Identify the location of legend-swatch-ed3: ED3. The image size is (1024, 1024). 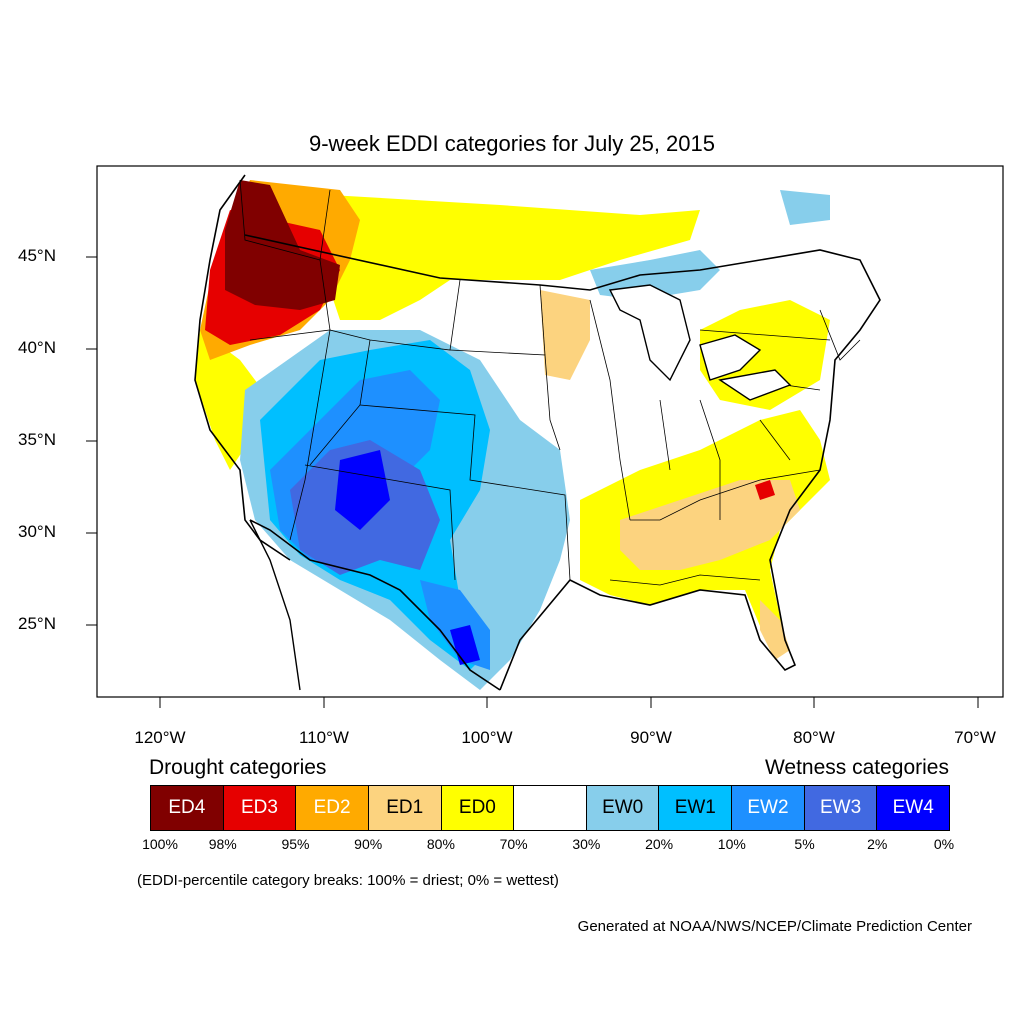
(260, 808).